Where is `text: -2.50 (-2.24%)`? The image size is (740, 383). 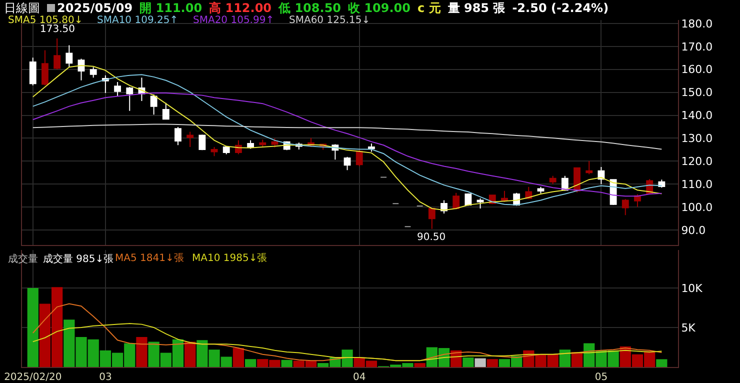 text: -2.50 (-2.24%) is located at coordinates (560, 8).